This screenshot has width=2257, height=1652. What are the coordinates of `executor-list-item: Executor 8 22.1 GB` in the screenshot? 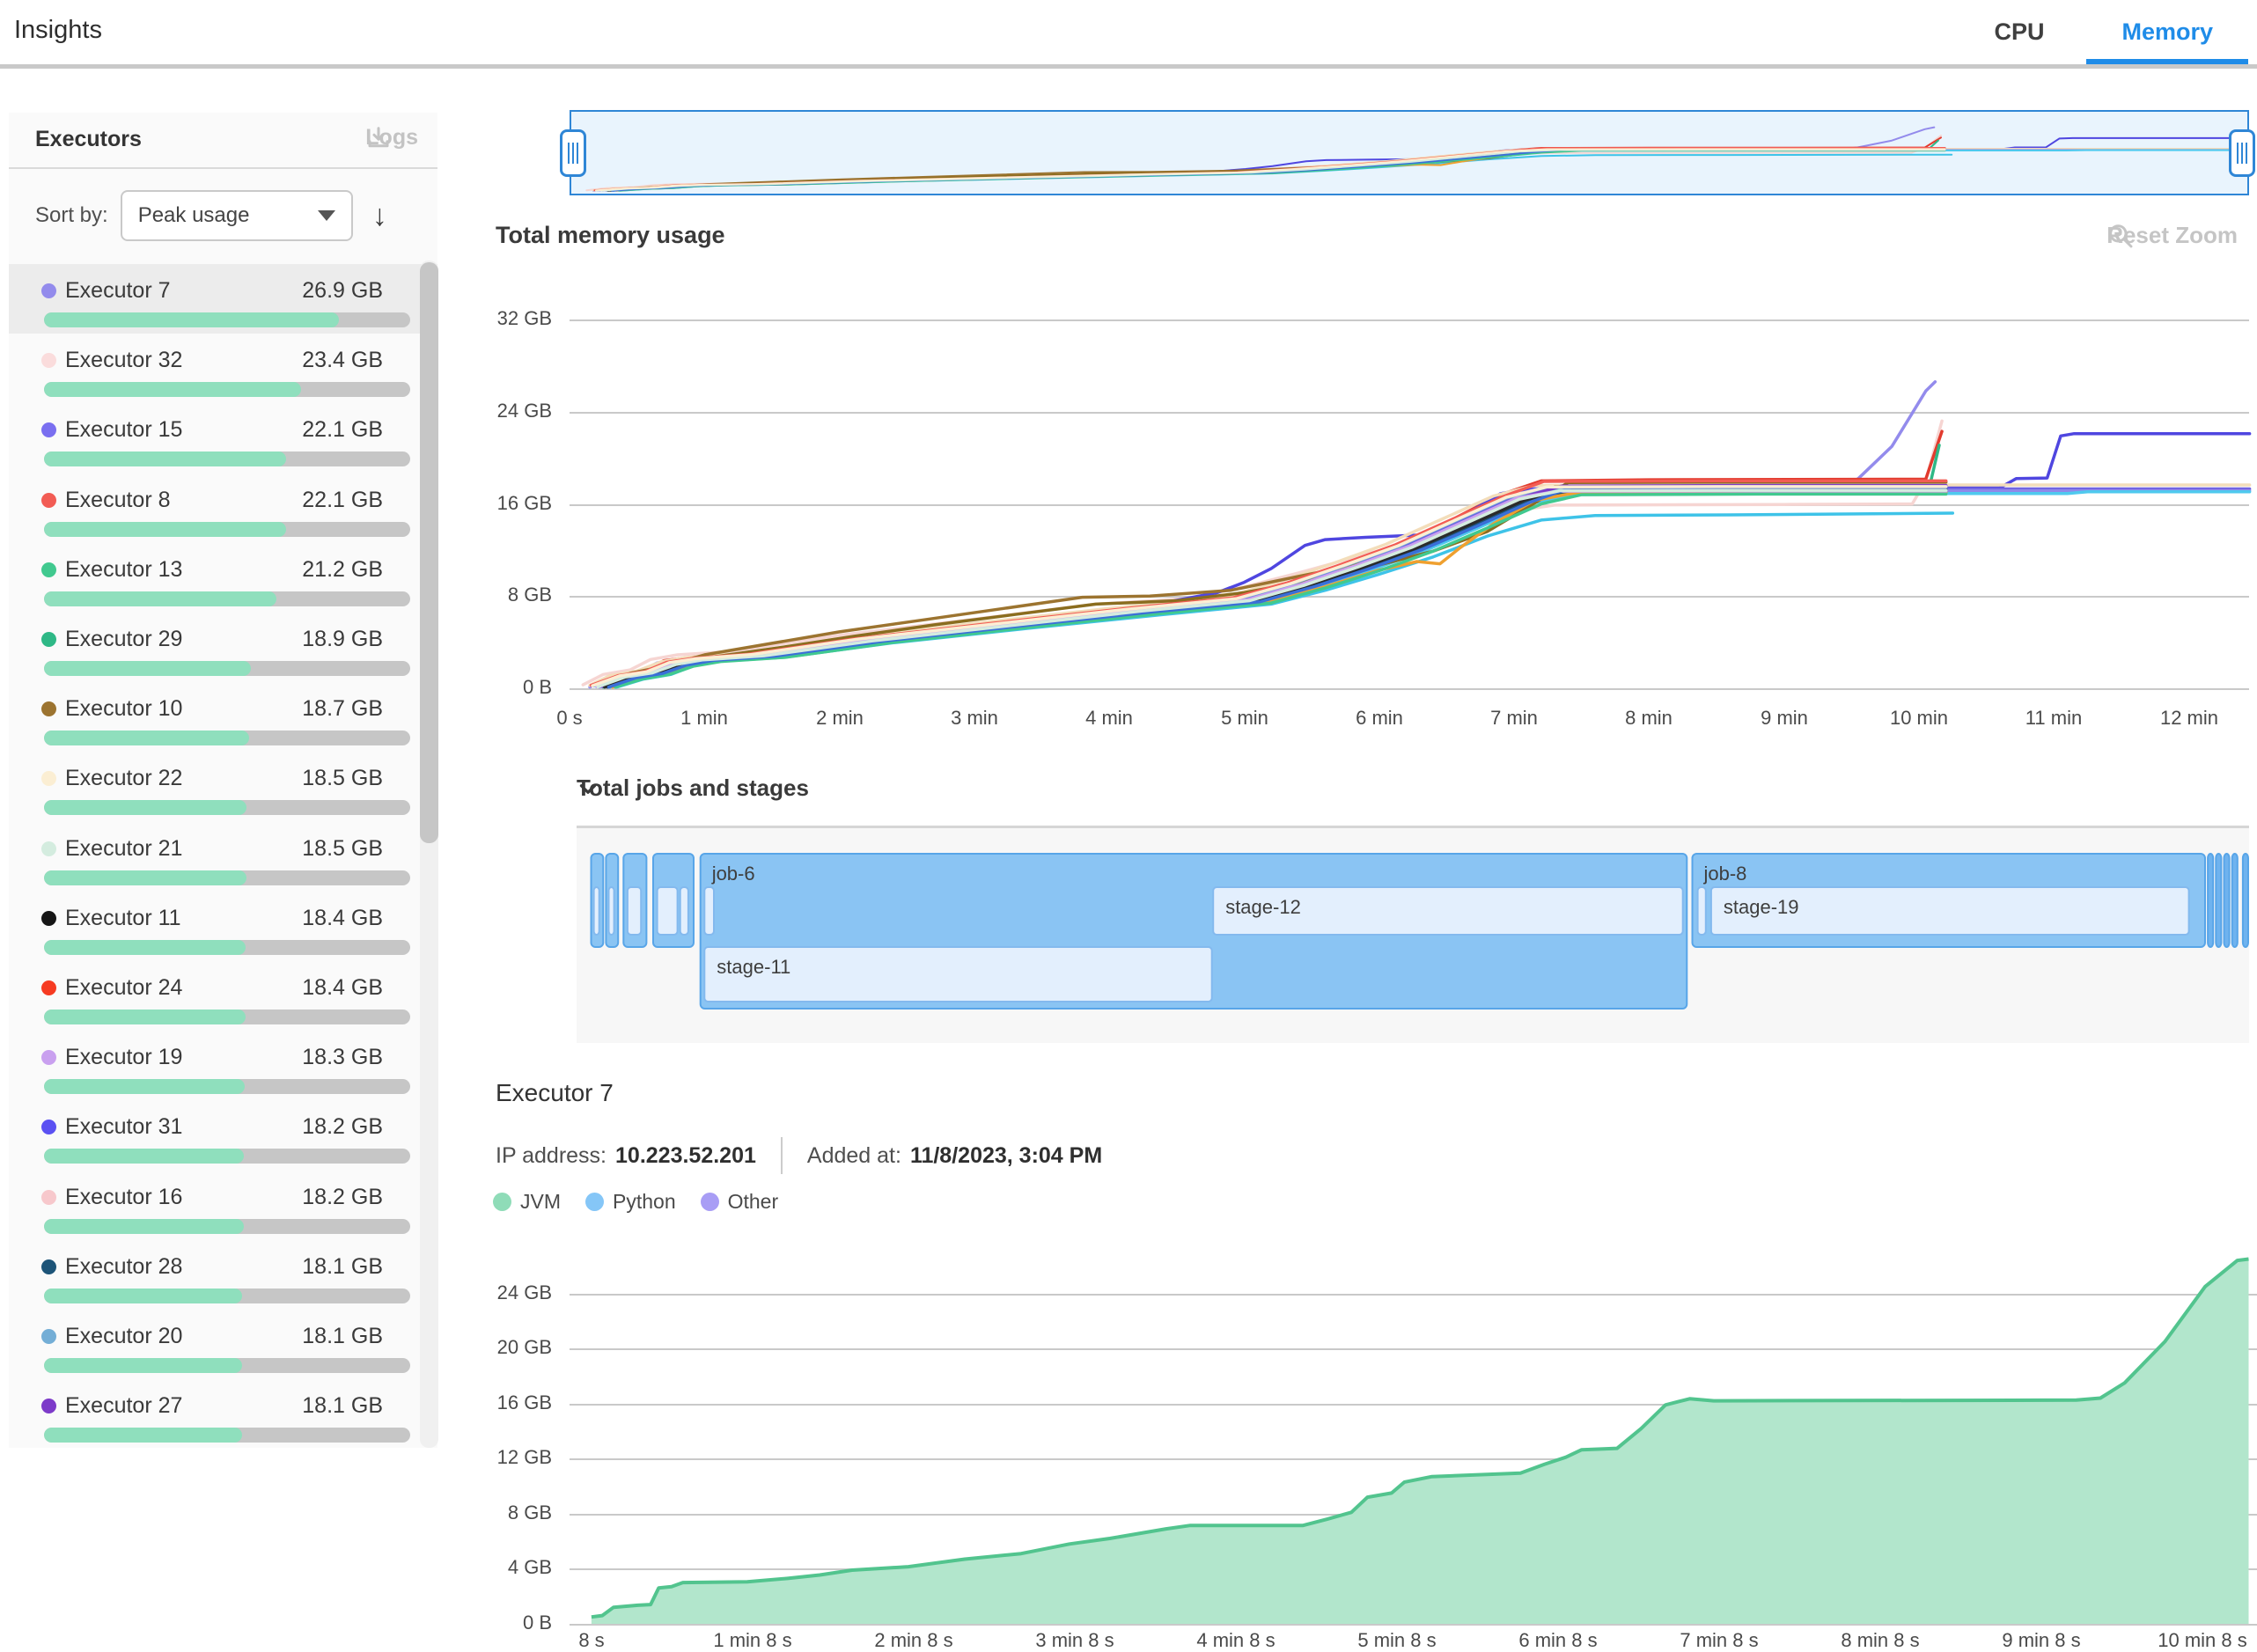 It's located at (223, 508).